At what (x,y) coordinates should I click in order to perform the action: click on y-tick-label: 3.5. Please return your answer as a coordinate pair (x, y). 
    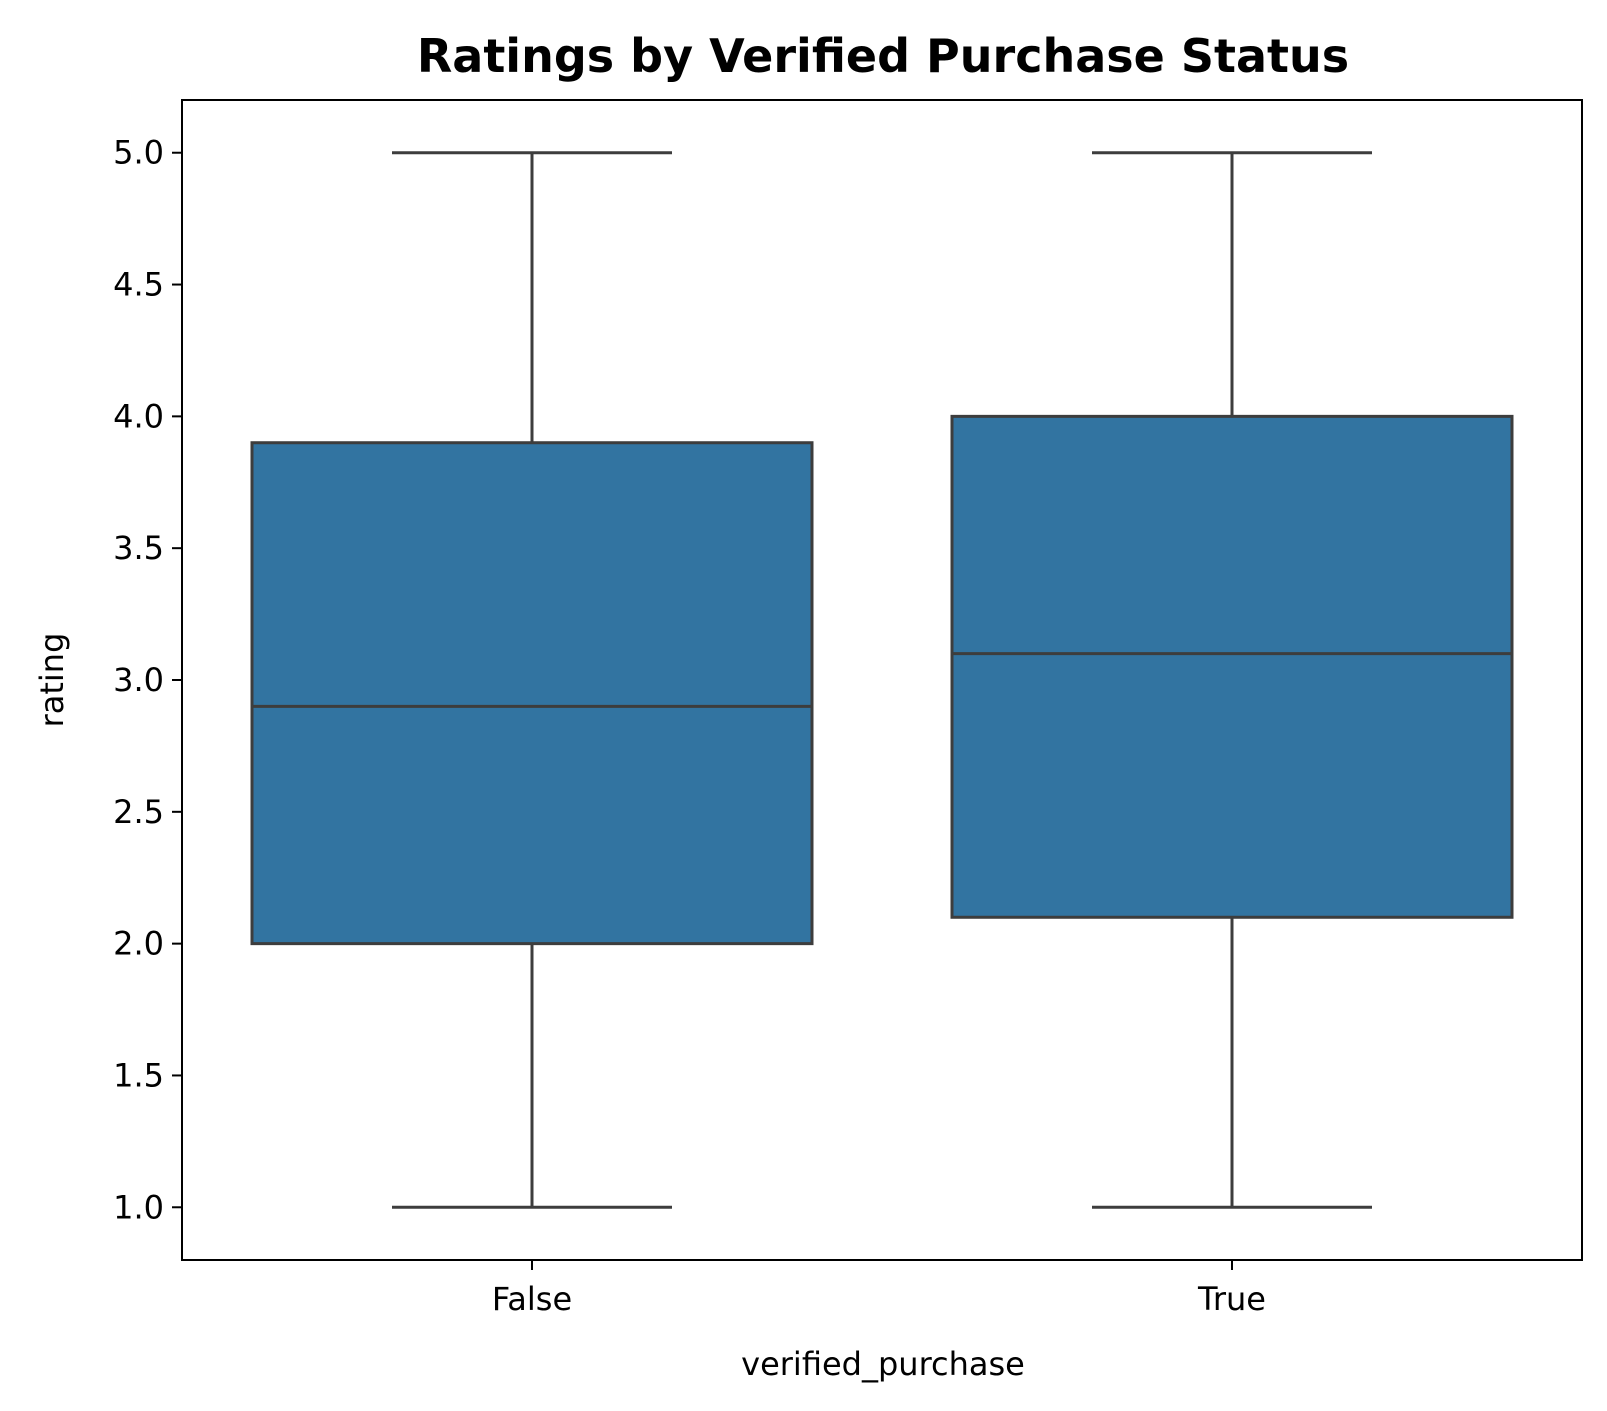
    Looking at the image, I should click on (138, 548).